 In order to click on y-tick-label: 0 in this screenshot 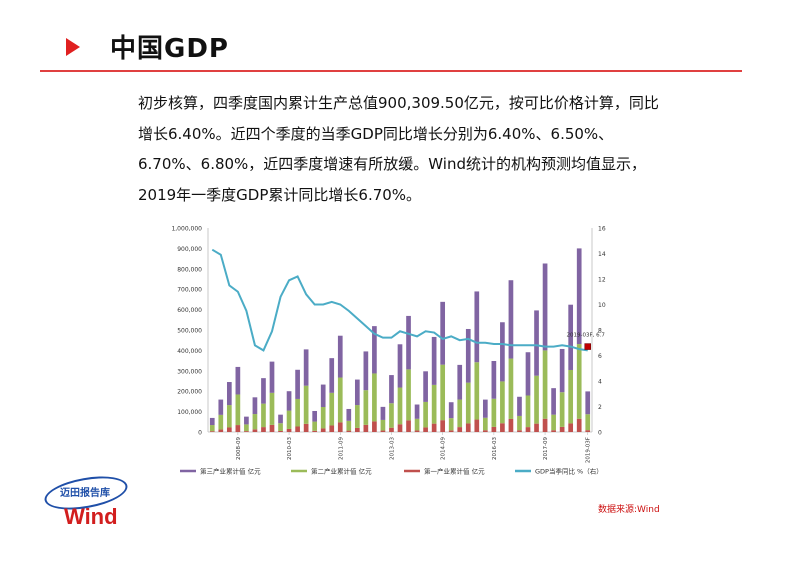, I will do `click(200, 433)`.